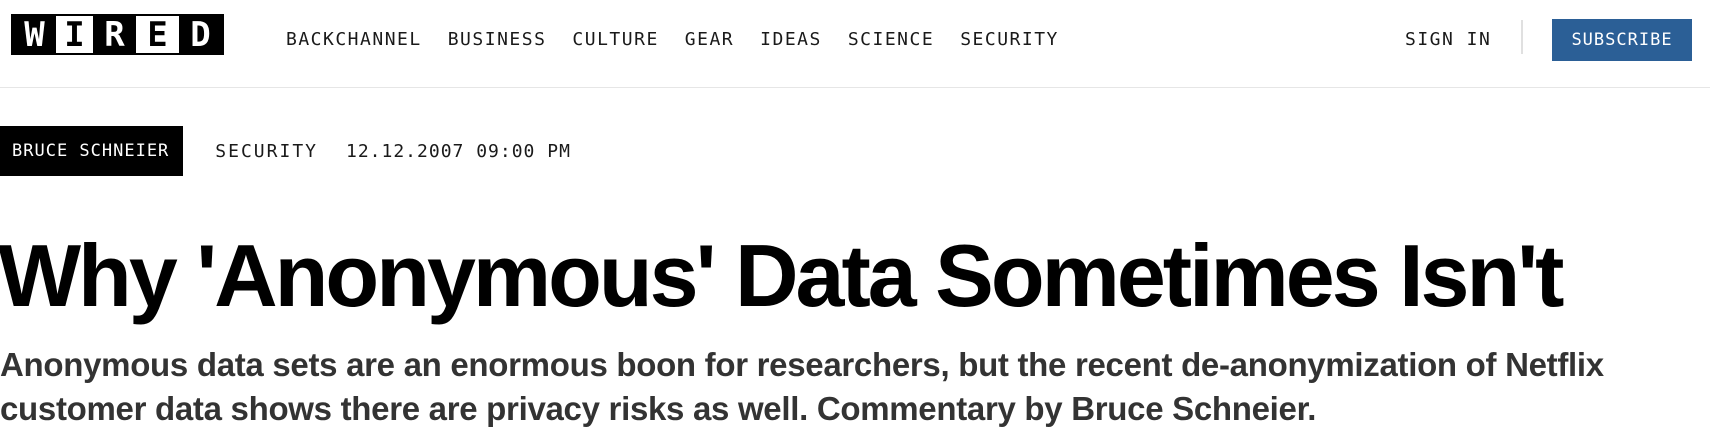  Describe the element at coordinates (1622, 40) in the screenshot. I see `subscribe-button: SUBSCRIBE` at that location.